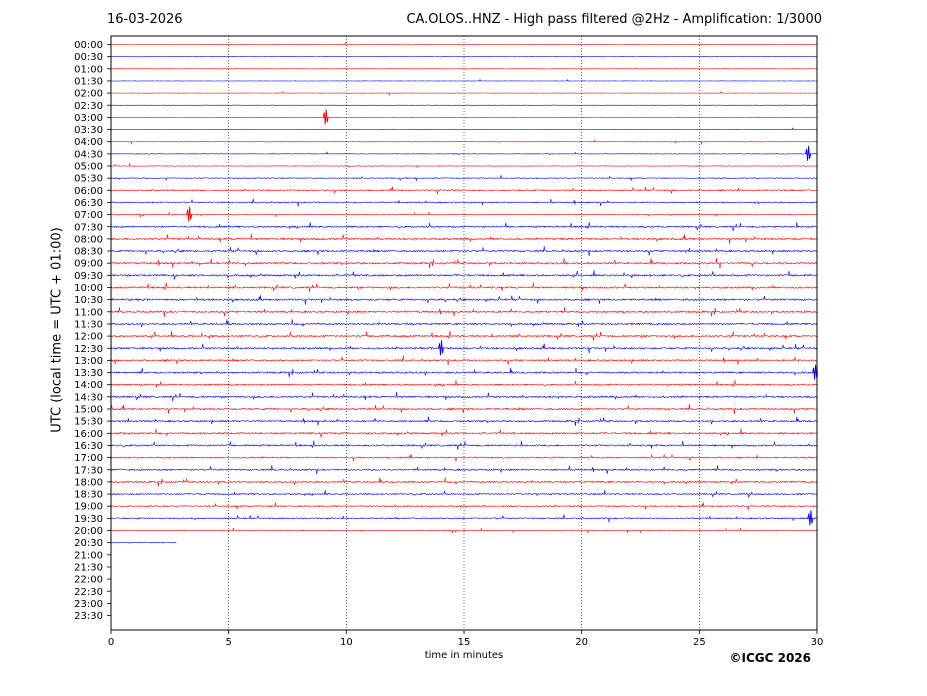  I want to click on x-tick-label: 20, so click(581, 642).